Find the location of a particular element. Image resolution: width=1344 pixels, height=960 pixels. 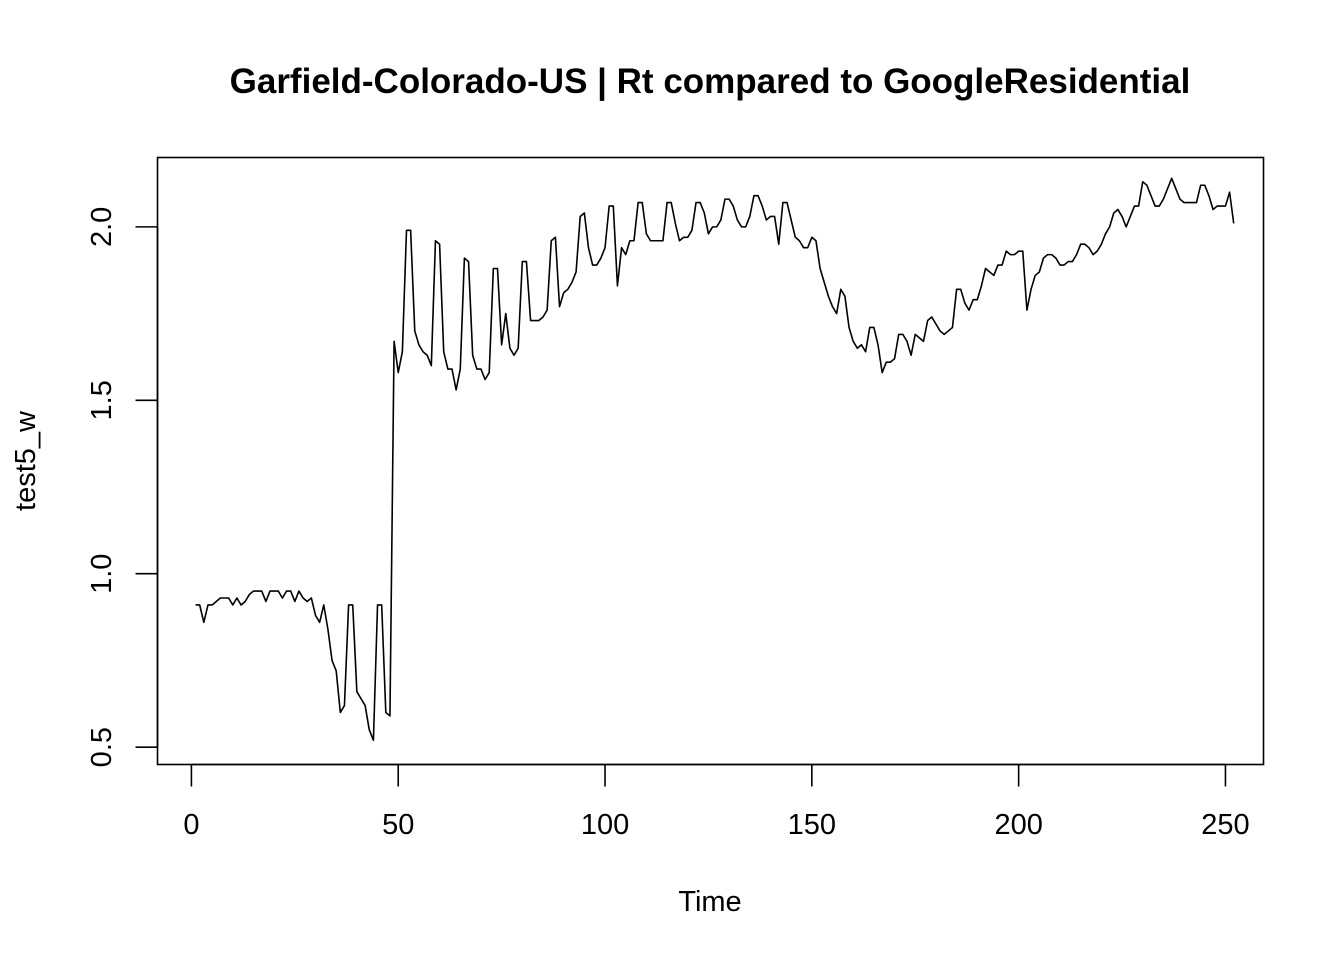

x-tick-label: 150 is located at coordinates (812, 825).